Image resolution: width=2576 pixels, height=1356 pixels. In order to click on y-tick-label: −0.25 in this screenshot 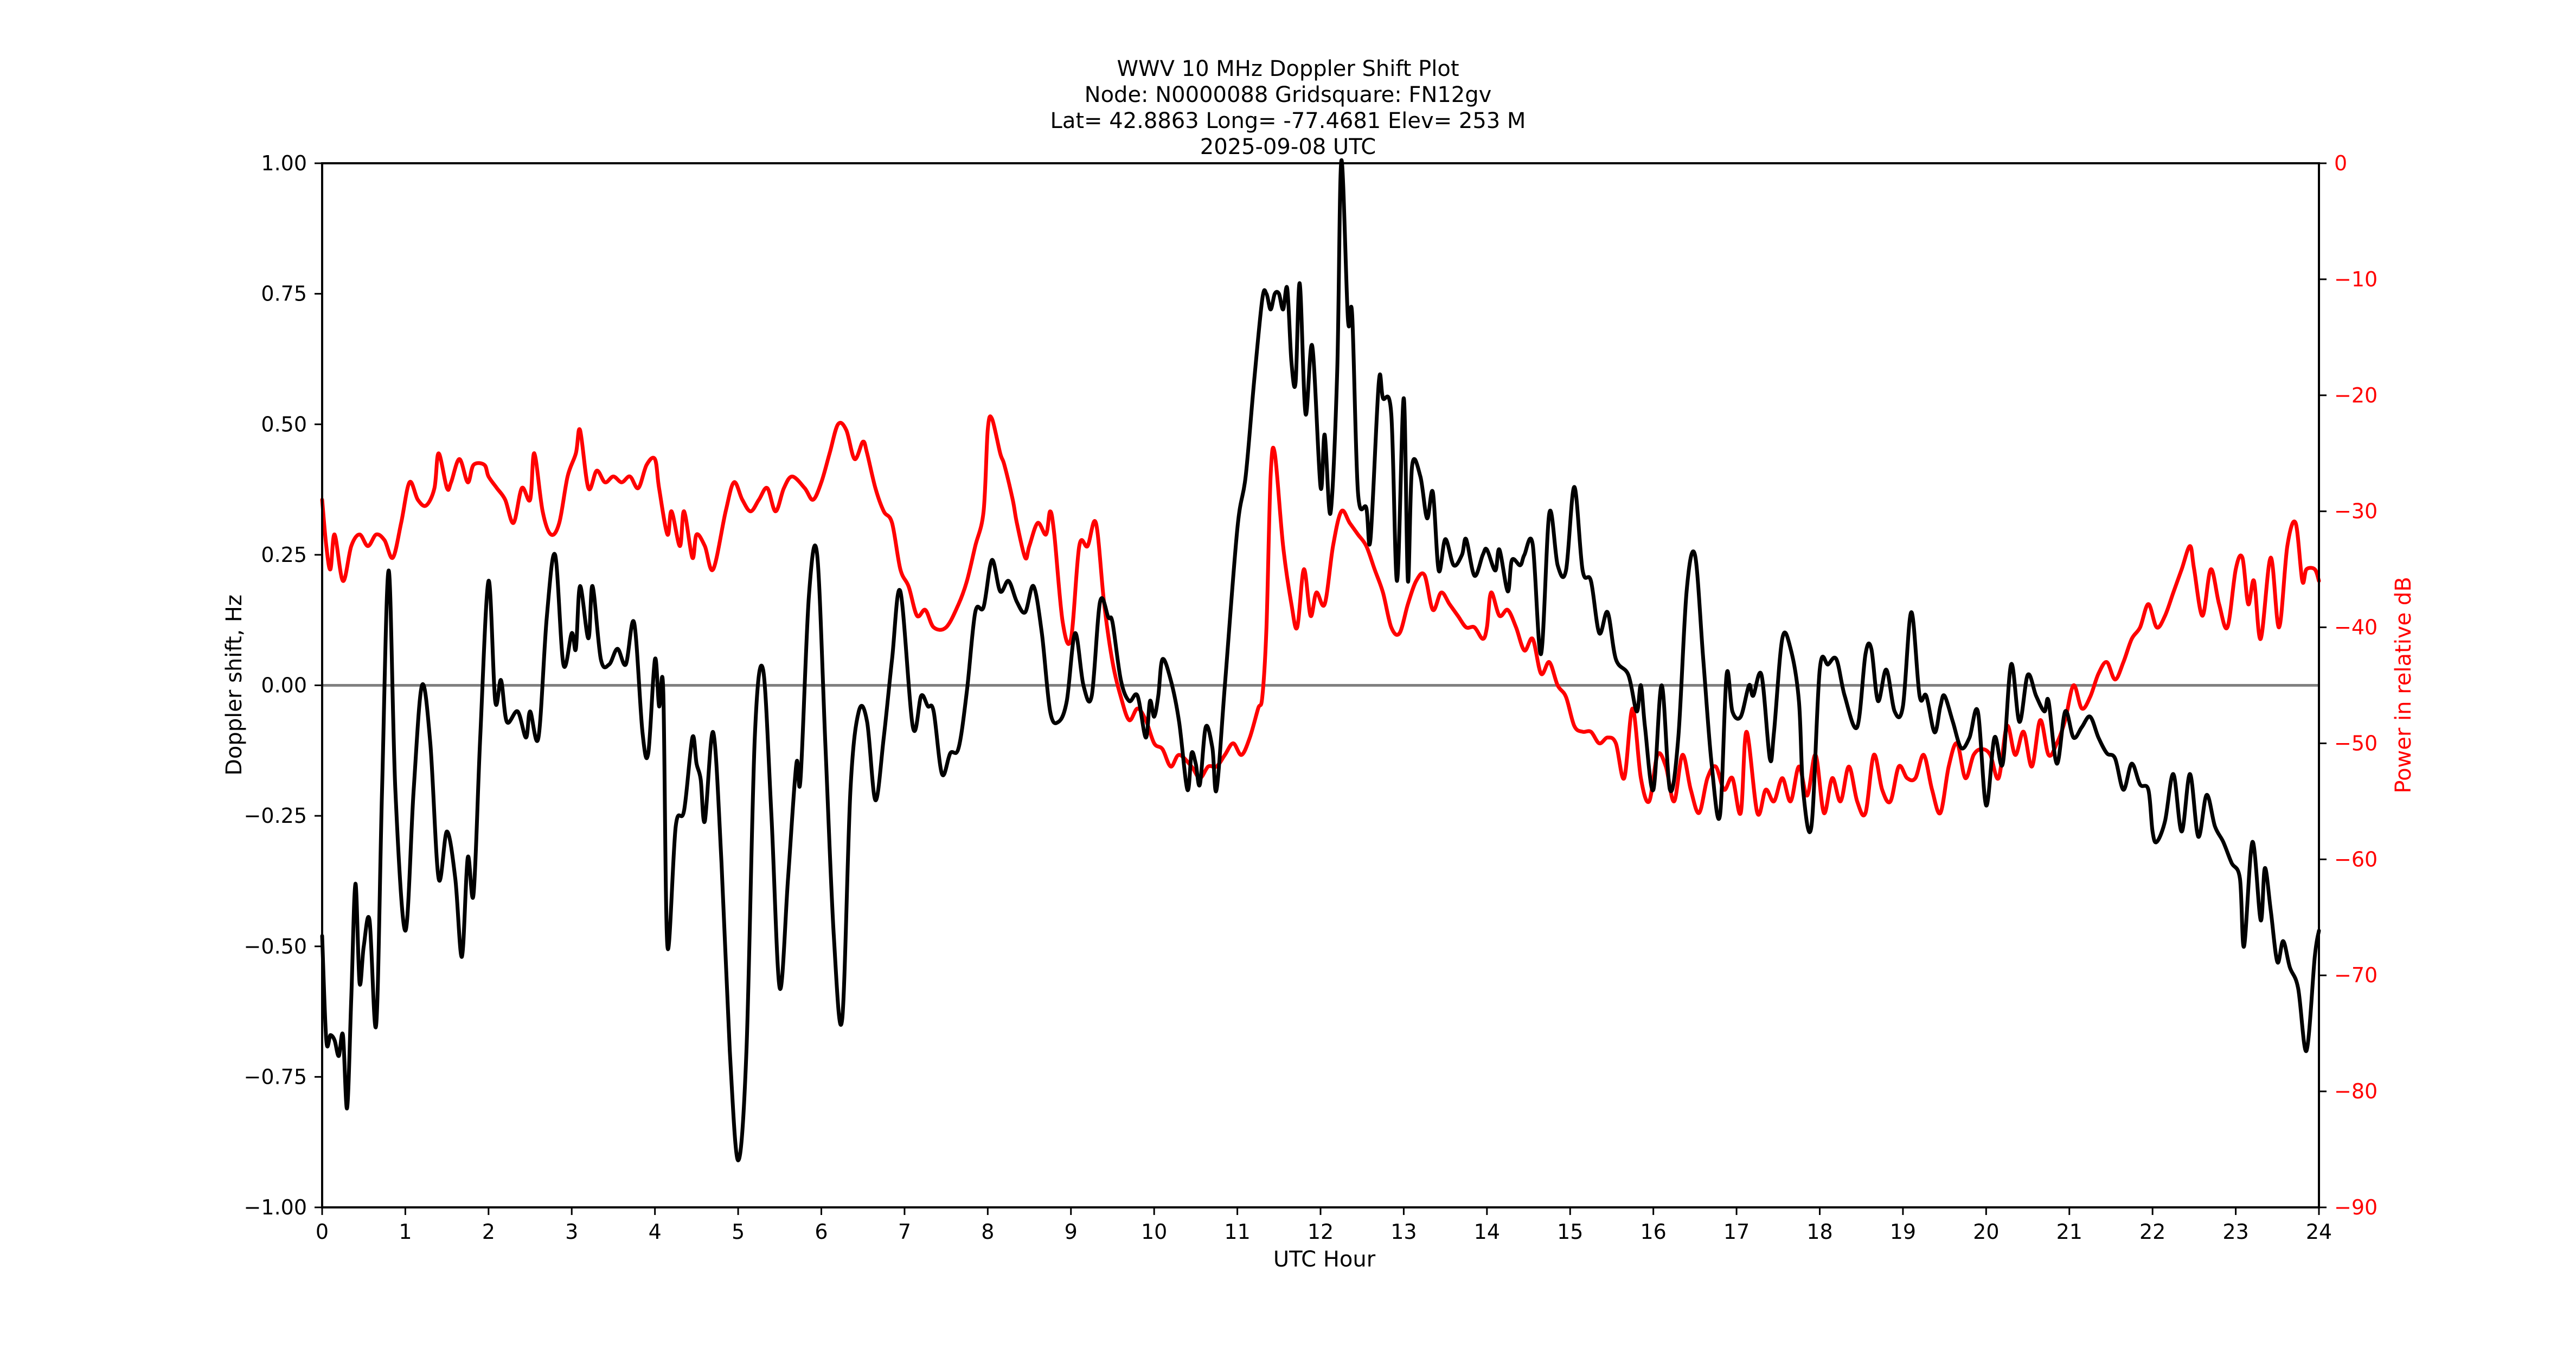, I will do `click(275, 816)`.